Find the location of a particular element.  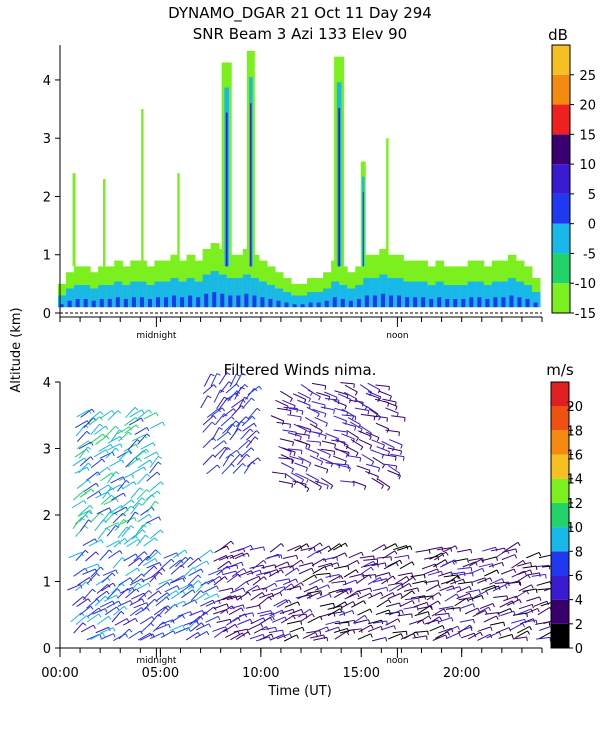

wind-ytick-label-0: 0 is located at coordinates (47, 649).